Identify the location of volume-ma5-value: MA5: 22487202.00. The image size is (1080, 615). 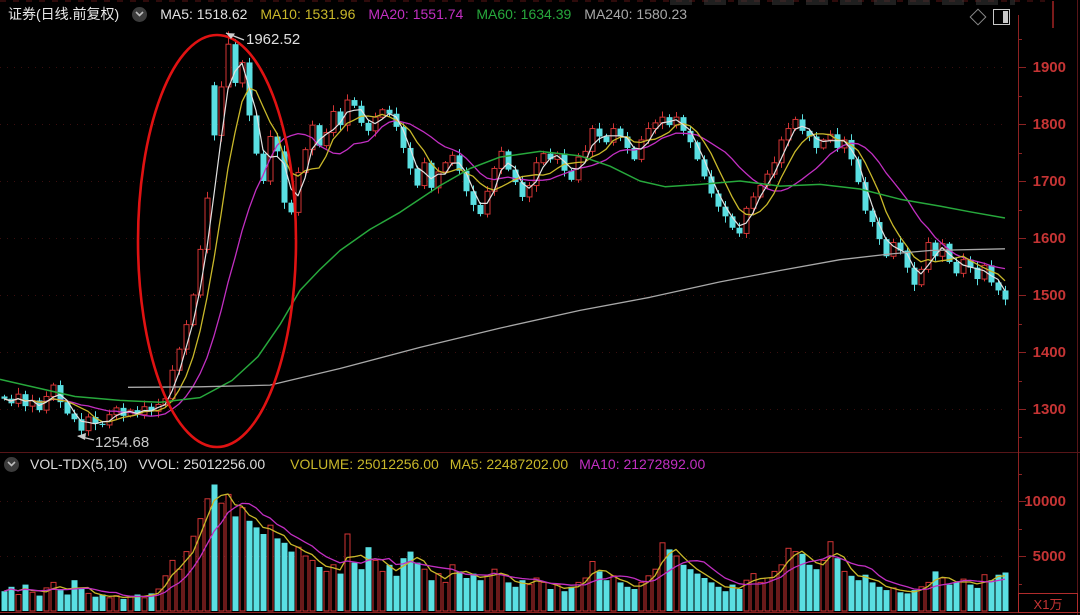
(509, 464).